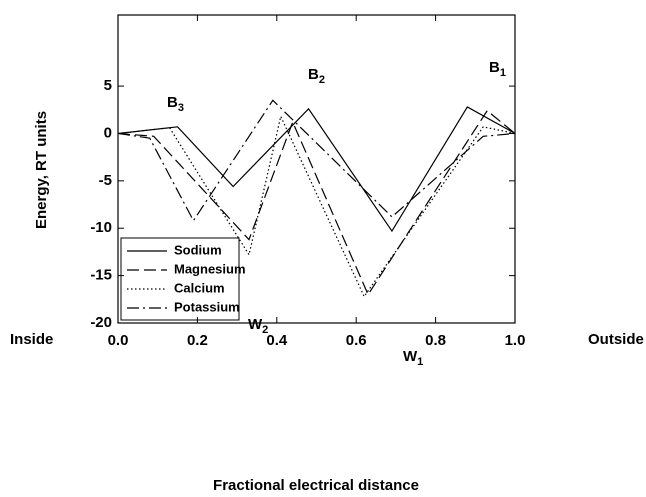 This screenshot has height=497, width=646. I want to click on x-tick-label: 1.0, so click(515, 340).